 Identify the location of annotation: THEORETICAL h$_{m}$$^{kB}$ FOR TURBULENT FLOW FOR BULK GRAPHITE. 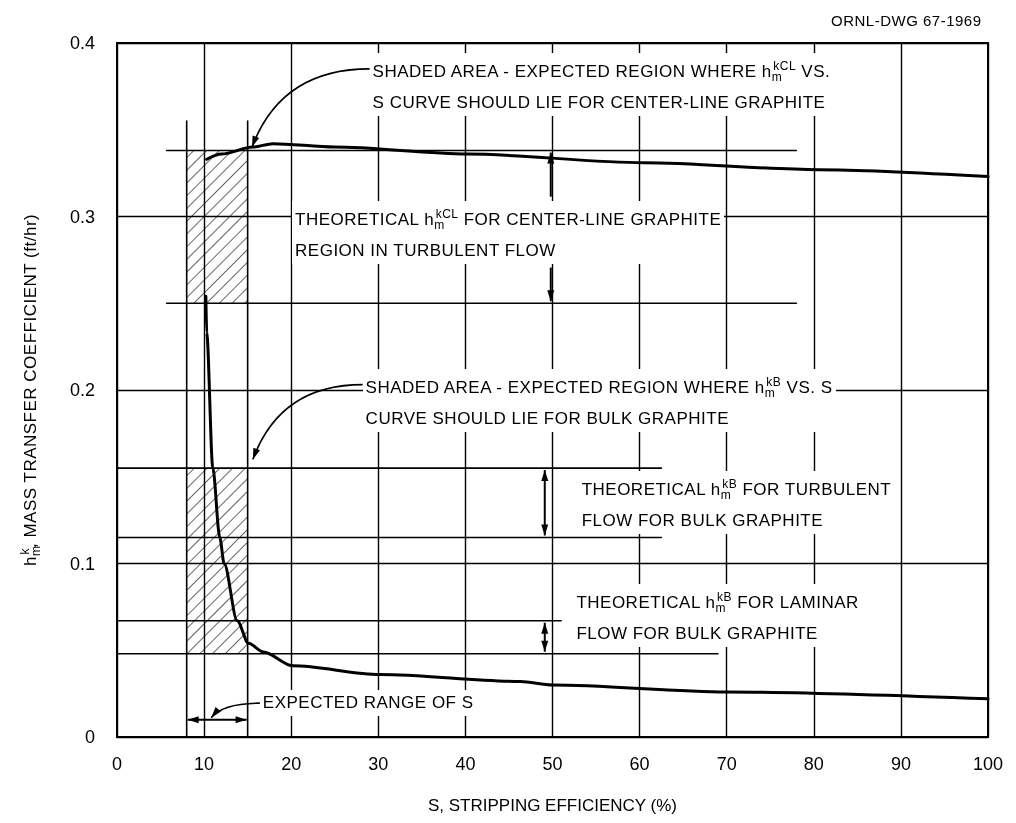
(736, 503).